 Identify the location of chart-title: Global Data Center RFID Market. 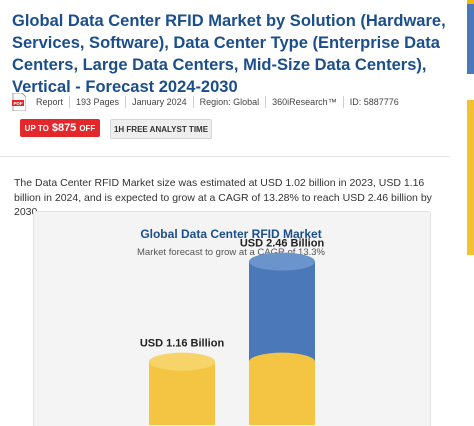
(231, 234).